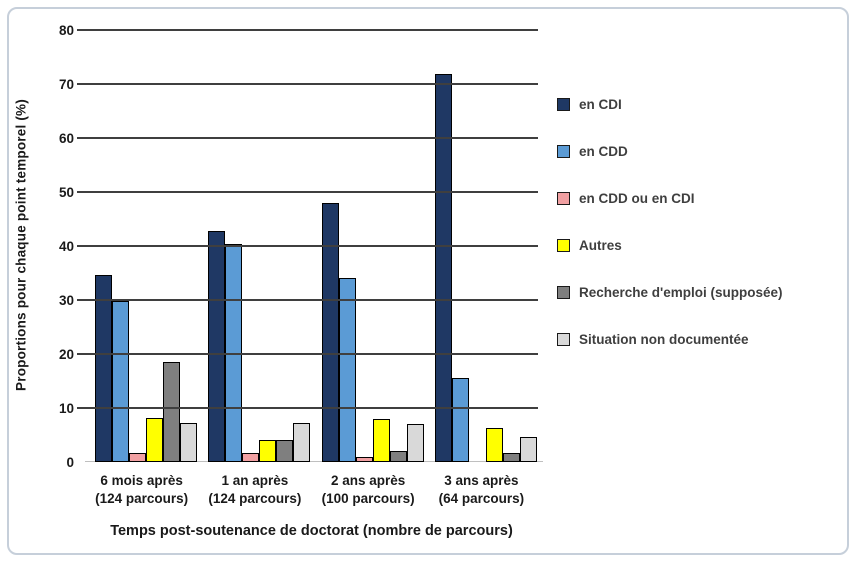 The width and height of the screenshot is (856, 562). What do you see at coordinates (66, 192) in the screenshot?
I see `y-tick-label-50: 50` at bounding box center [66, 192].